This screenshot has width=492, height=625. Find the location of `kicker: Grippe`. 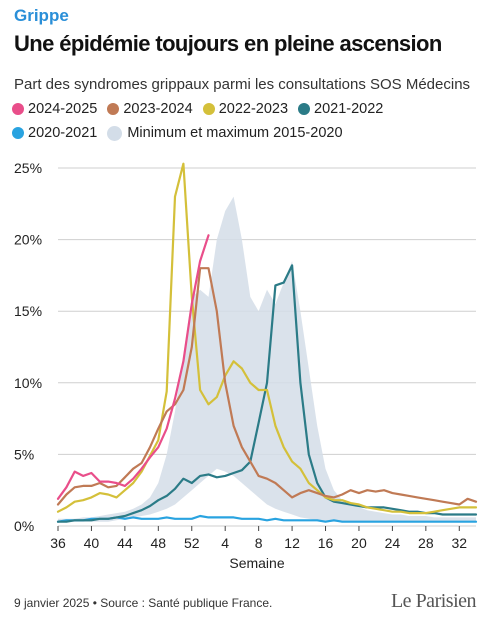

kicker: Grippe is located at coordinates (41, 15).